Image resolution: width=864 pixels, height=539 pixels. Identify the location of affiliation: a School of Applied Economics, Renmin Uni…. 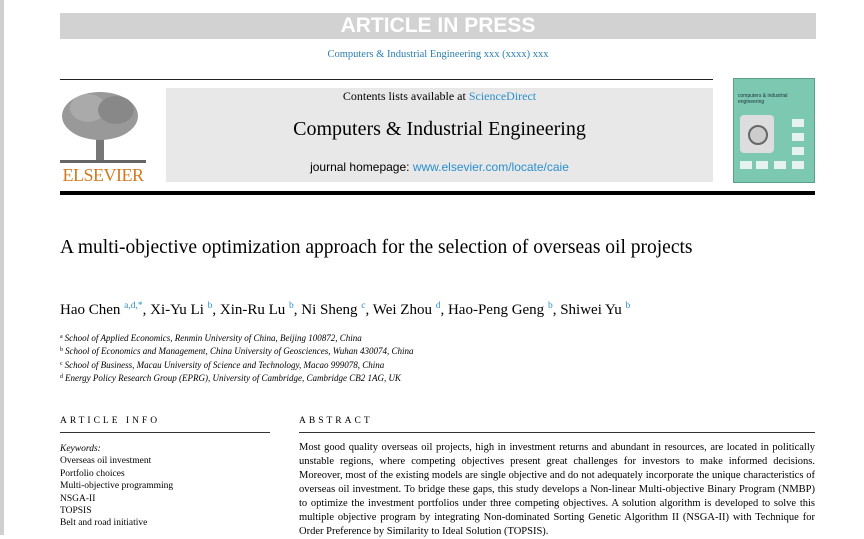
(211, 338).